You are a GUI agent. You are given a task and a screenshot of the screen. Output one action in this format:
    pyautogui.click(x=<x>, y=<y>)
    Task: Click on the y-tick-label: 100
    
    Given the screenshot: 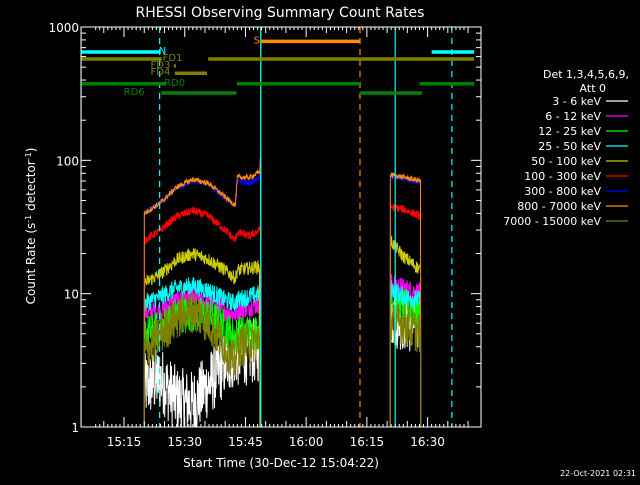 What is the action you would take?
    pyautogui.click(x=67, y=161)
    